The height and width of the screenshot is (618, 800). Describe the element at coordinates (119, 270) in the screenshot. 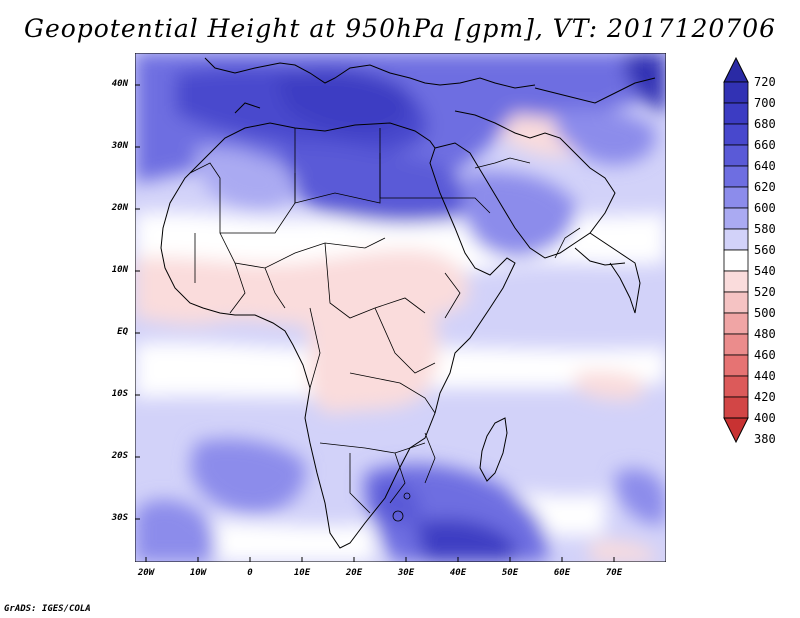

I see `lat-label: 10N` at that location.